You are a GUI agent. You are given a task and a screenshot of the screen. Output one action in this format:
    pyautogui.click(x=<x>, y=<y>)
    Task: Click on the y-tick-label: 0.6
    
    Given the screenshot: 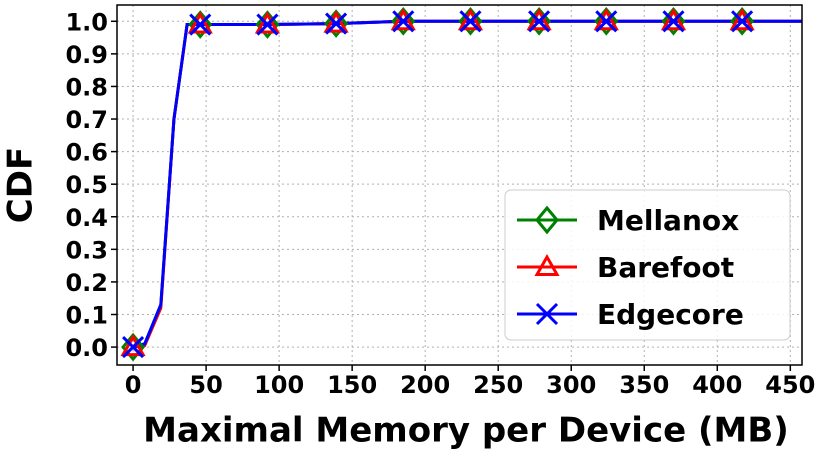 What is the action you would take?
    pyautogui.click(x=86, y=153)
    